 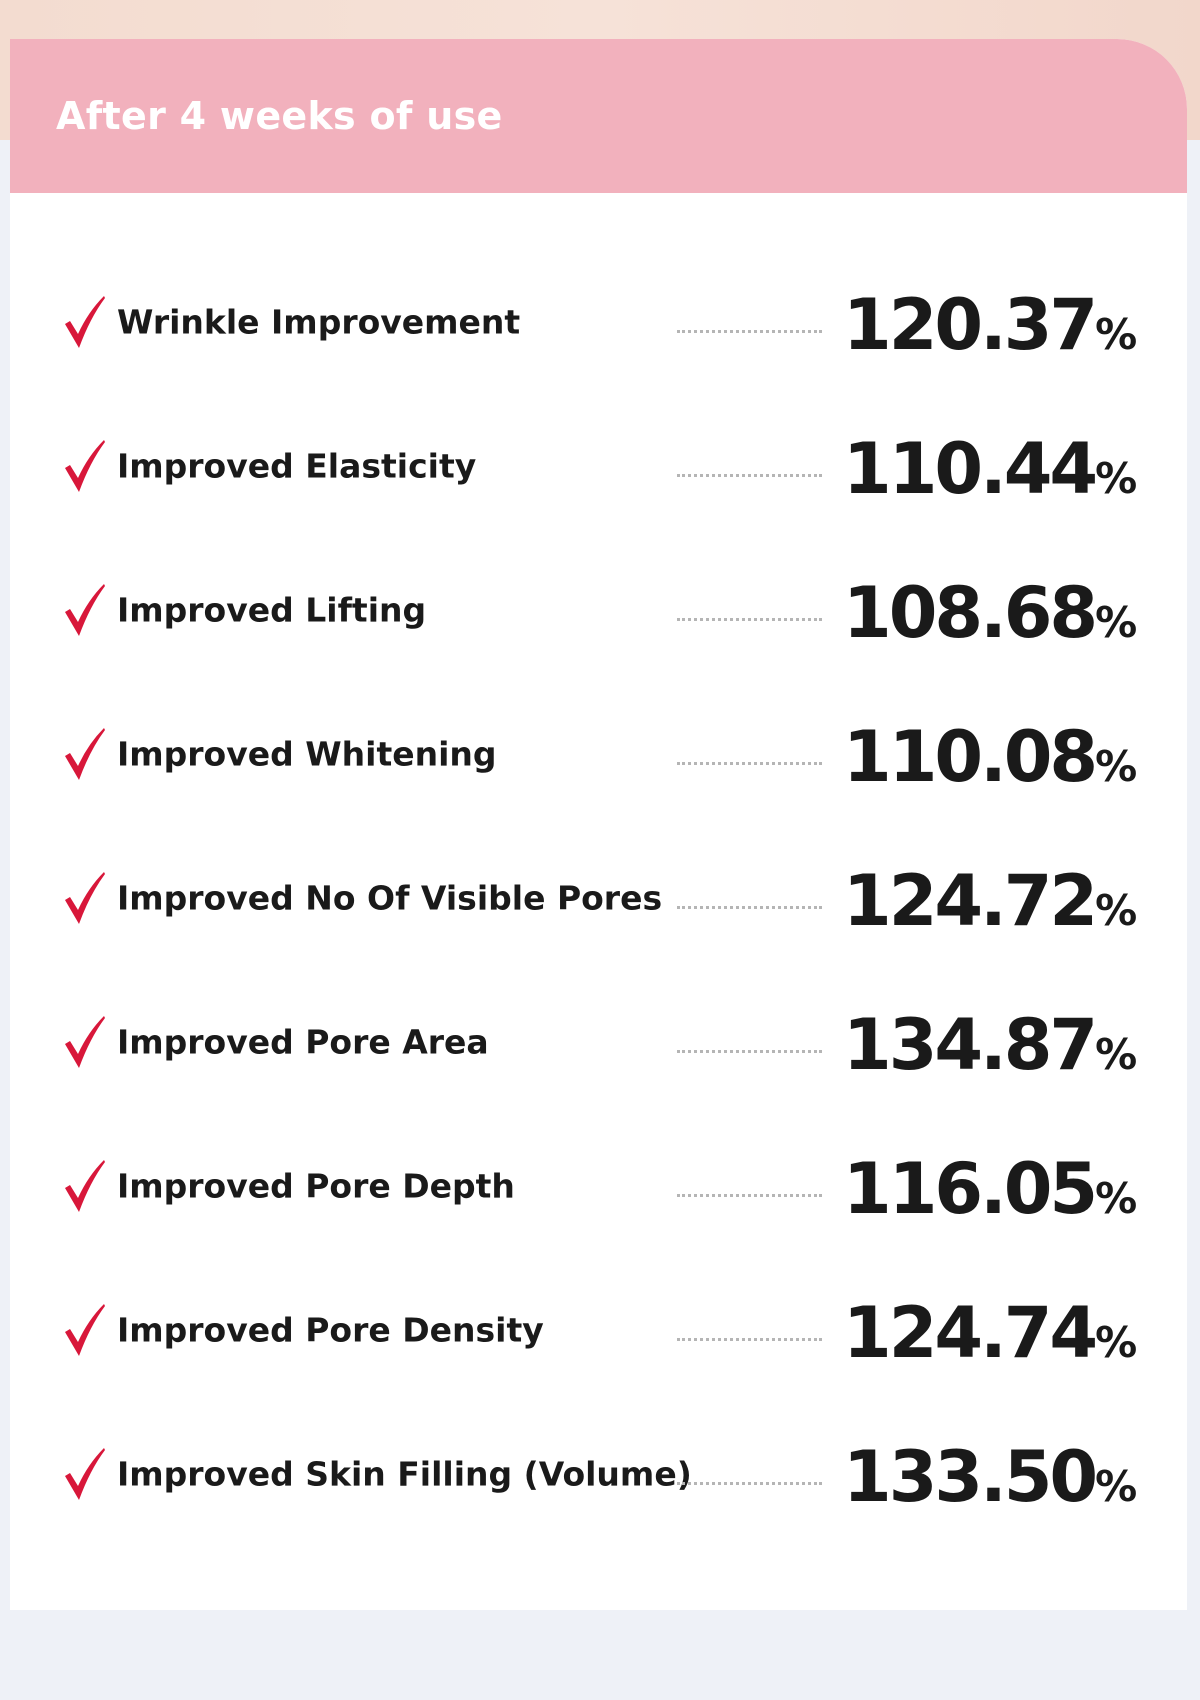 I want to click on item-value: 108.68%, so click(x=990, y=613).